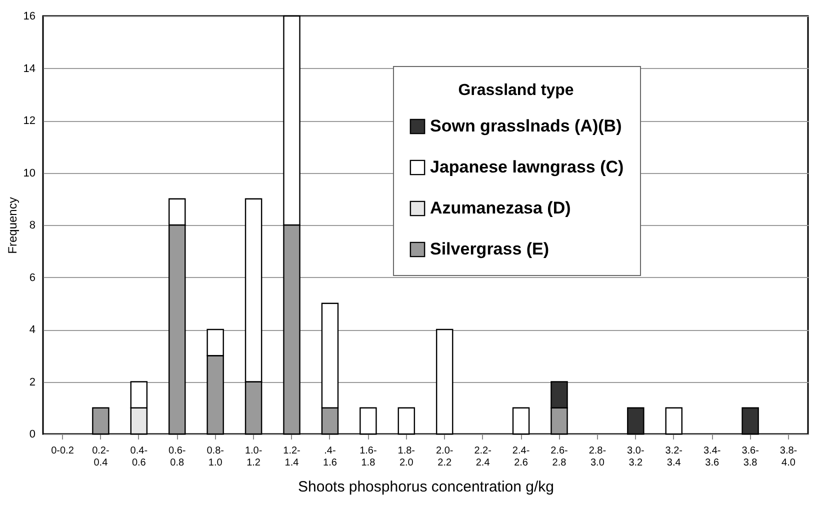 The height and width of the screenshot is (523, 834). I want to click on x-tick-label: 2.6- 2.8, so click(559, 457).